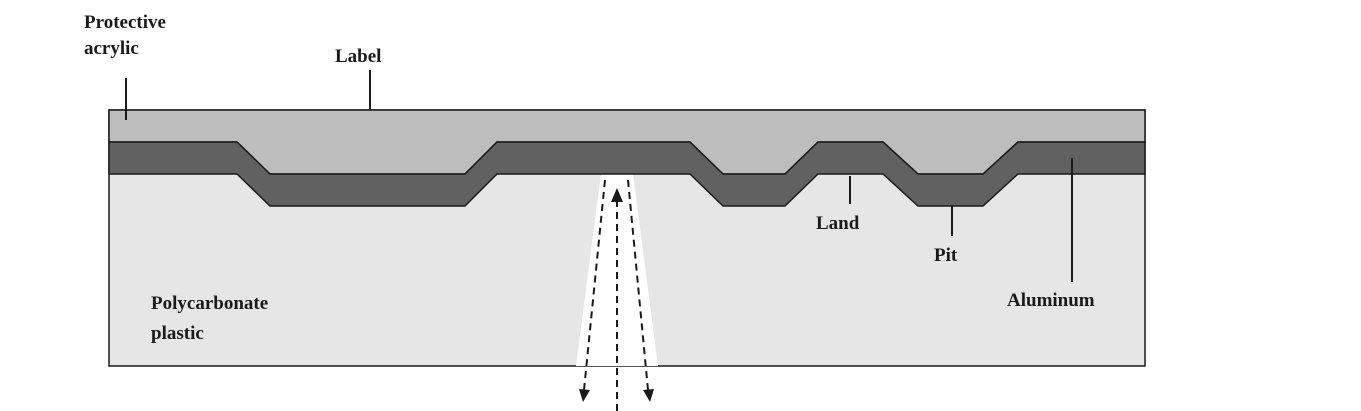 This screenshot has width=1361, height=411. I want to click on label-land: Land, so click(838, 223).